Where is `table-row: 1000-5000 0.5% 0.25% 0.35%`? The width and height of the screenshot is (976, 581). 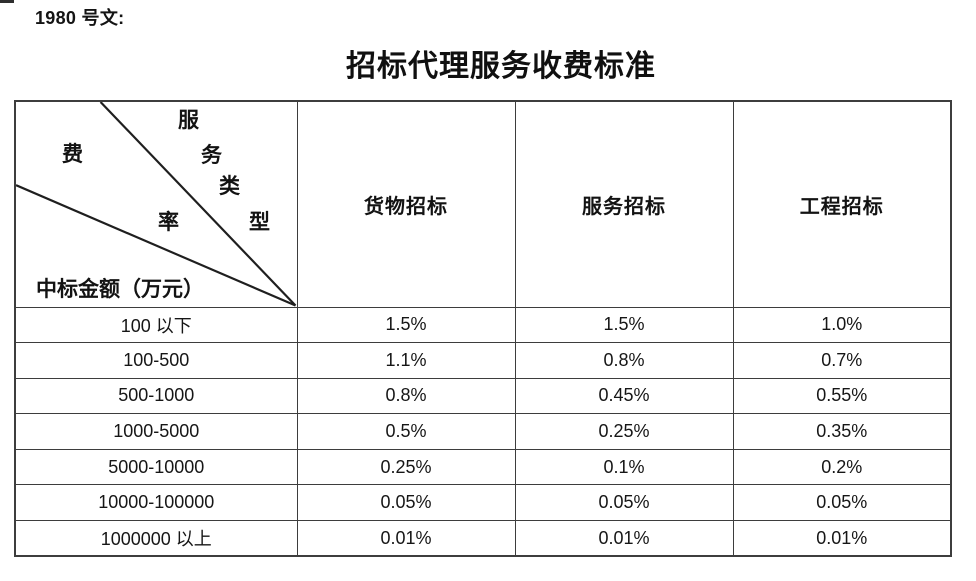
table-row: 1000-5000 0.5% 0.25% 0.35% is located at coordinates (483, 431).